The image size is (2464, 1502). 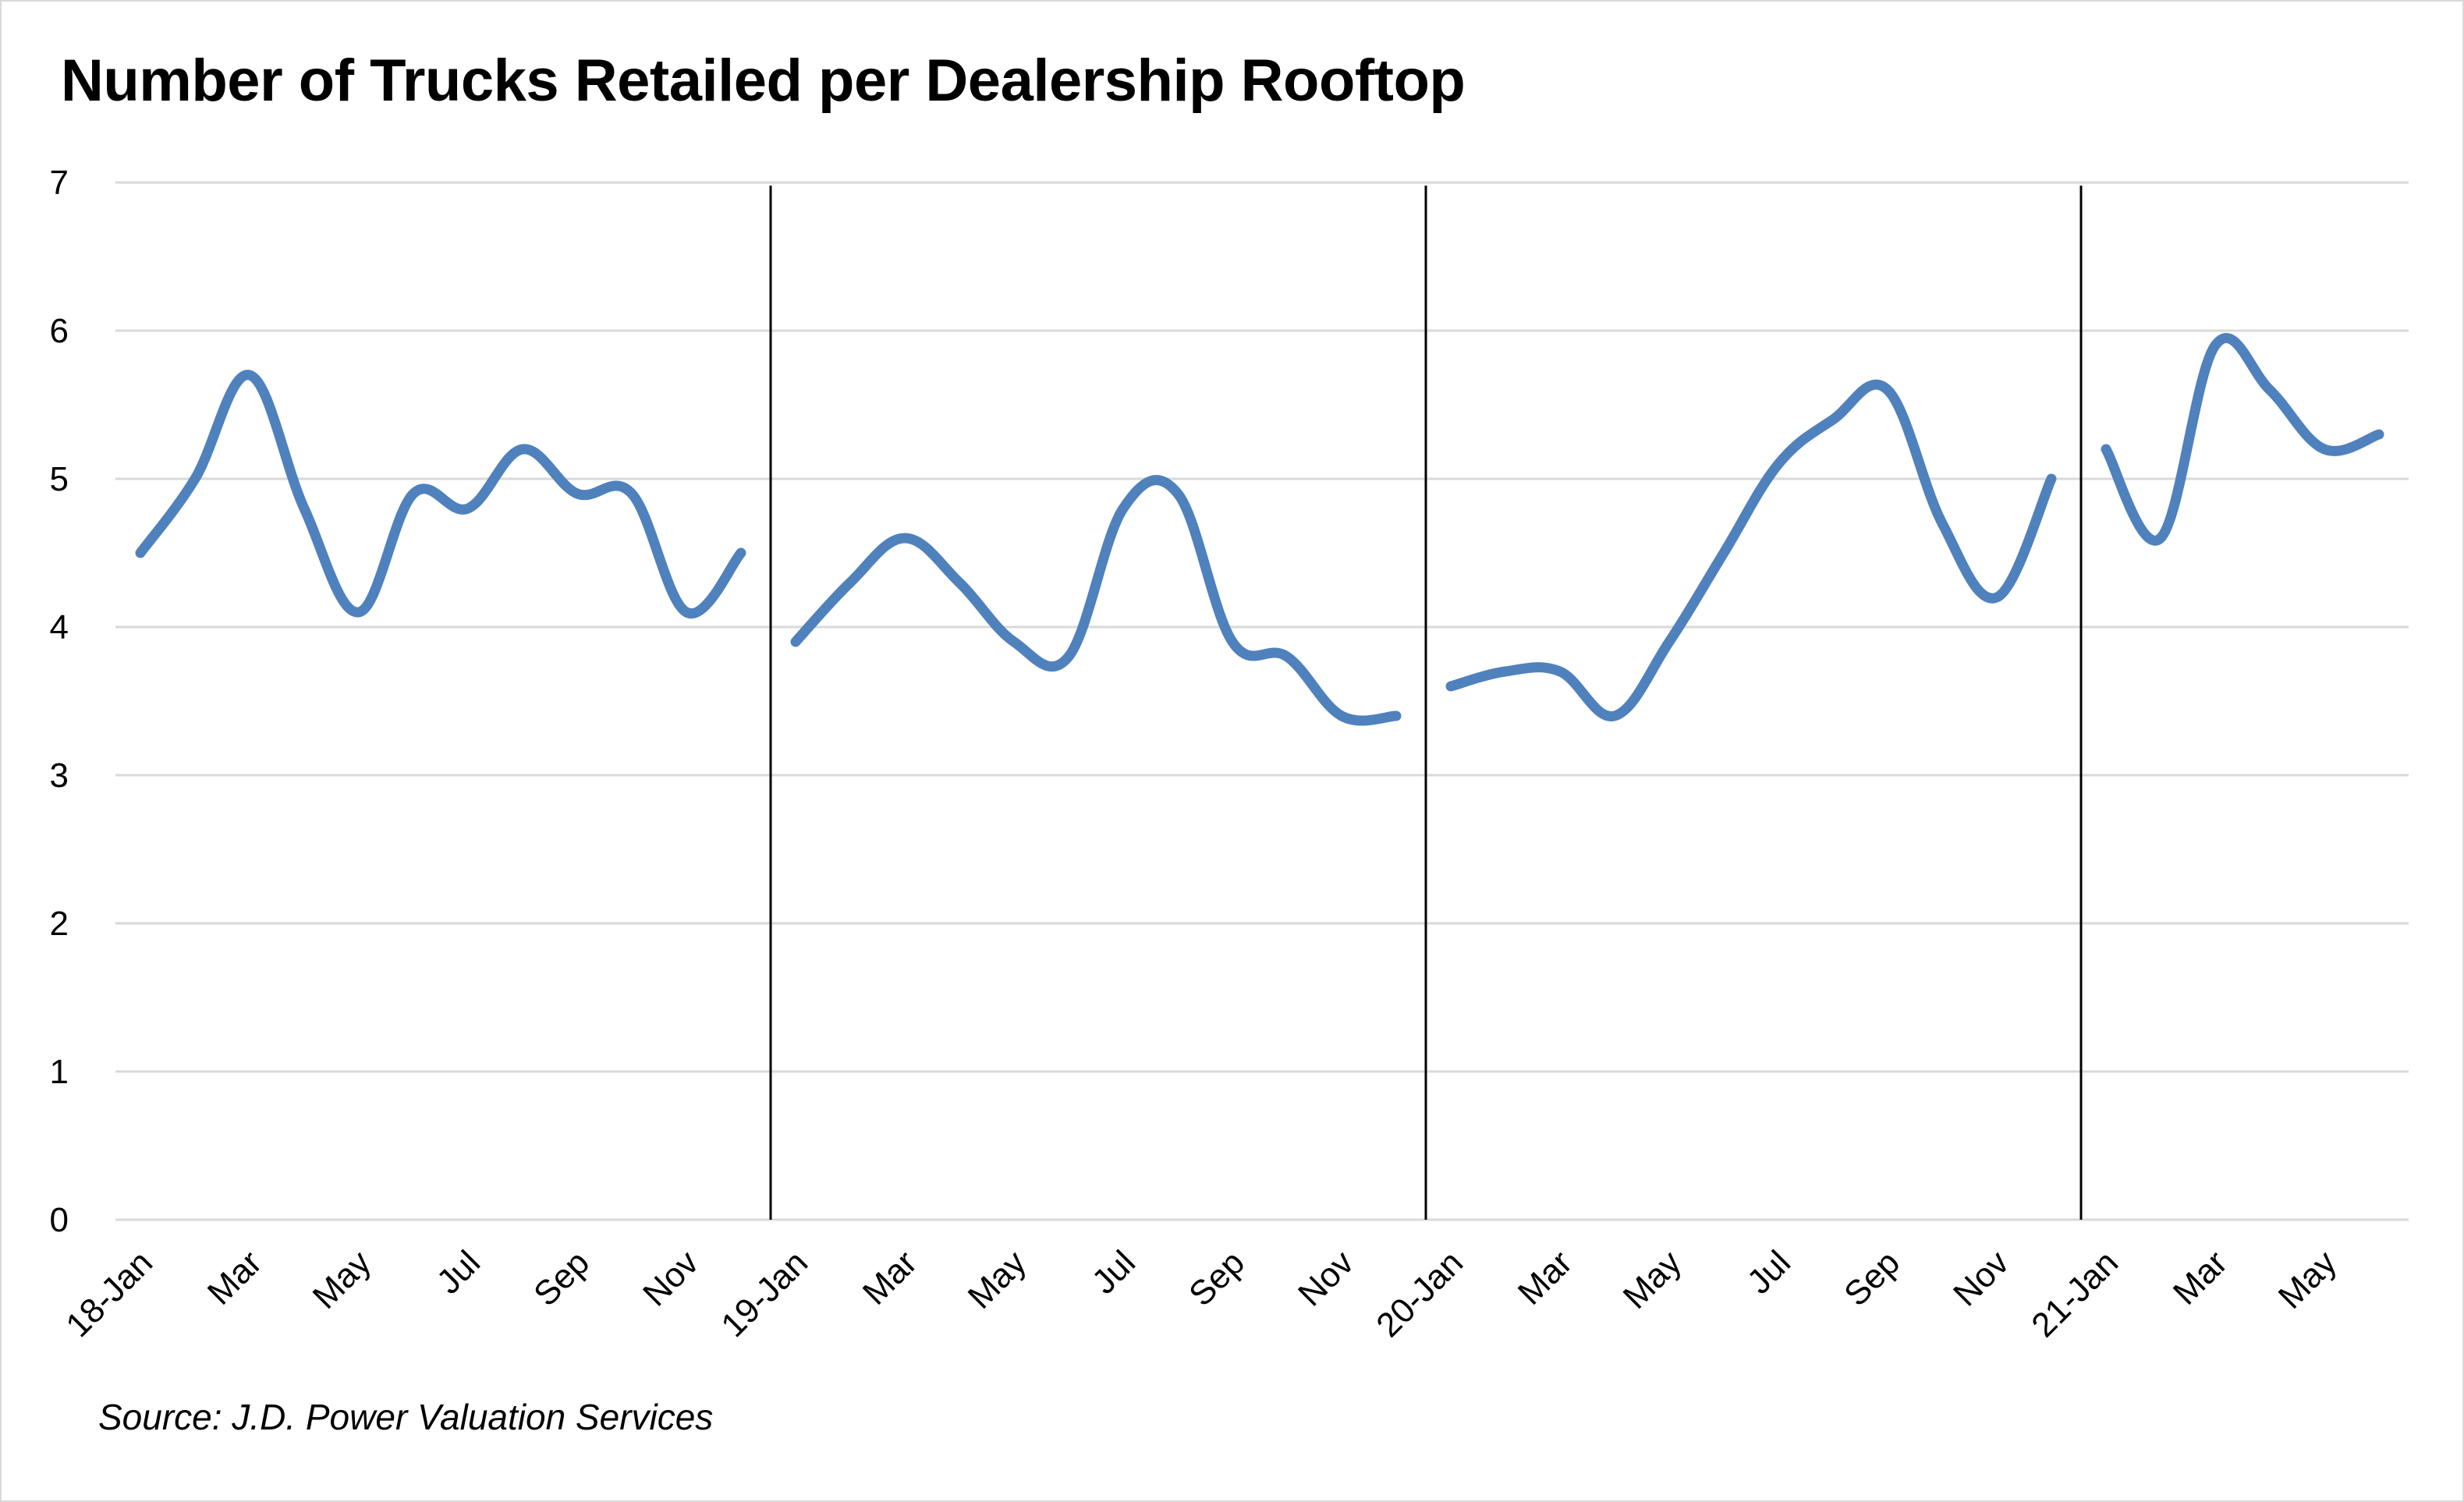 What do you see at coordinates (764, 1293) in the screenshot?
I see `x-tick-label: 19-Jan` at bounding box center [764, 1293].